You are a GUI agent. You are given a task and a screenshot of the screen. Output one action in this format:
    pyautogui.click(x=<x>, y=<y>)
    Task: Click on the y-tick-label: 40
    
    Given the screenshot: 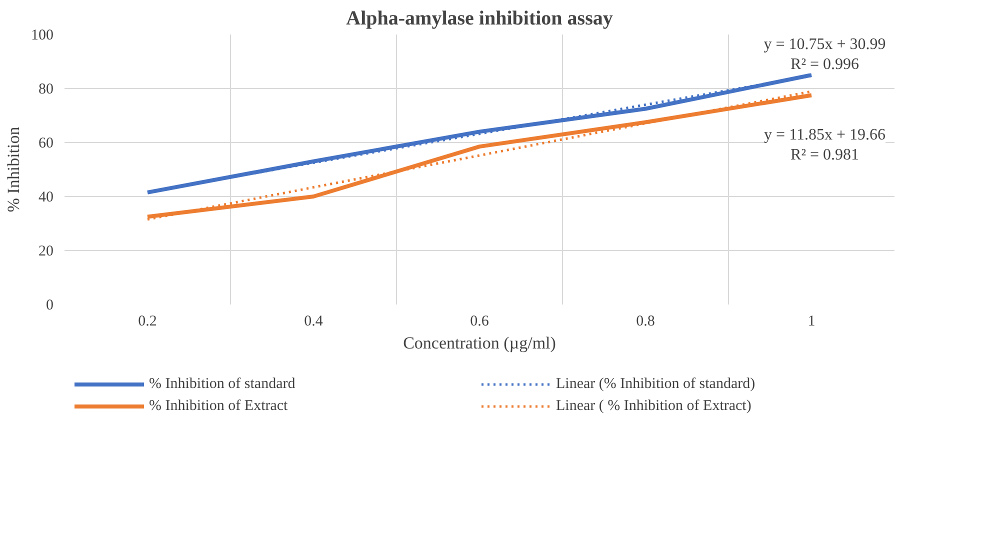 What is the action you would take?
    pyautogui.click(x=46, y=198)
    